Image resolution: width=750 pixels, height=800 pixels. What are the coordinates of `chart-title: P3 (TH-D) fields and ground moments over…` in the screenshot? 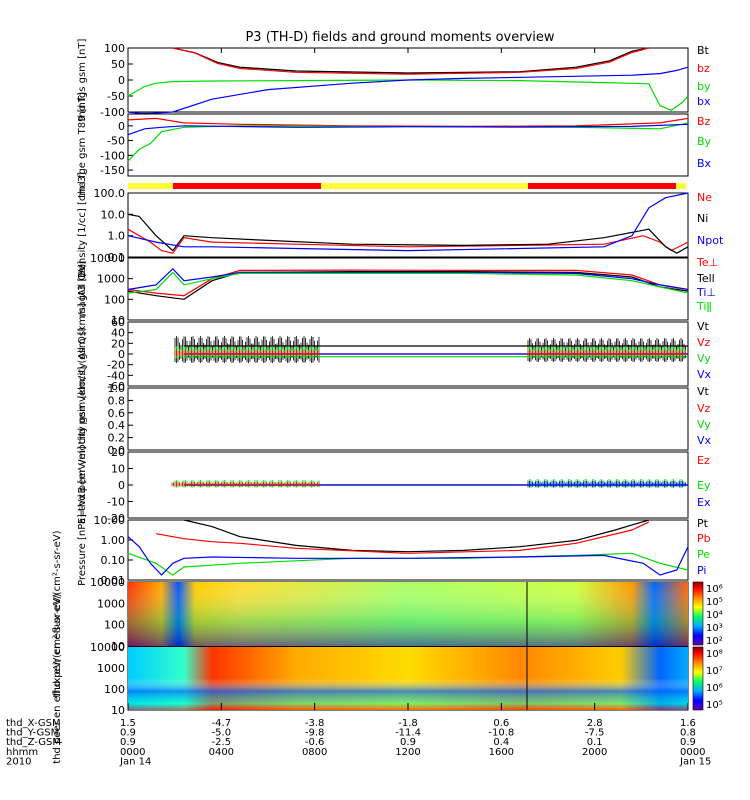 It's located at (399, 37).